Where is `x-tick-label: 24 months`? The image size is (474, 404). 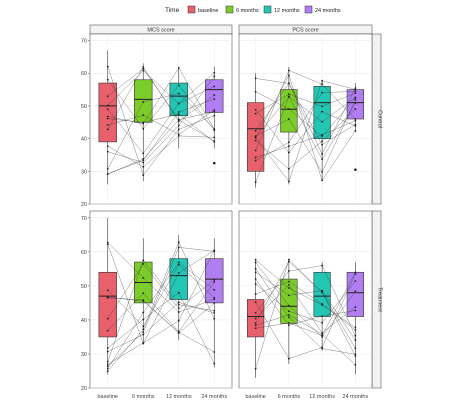
x-tick-label: 24 months is located at coordinates (356, 397).